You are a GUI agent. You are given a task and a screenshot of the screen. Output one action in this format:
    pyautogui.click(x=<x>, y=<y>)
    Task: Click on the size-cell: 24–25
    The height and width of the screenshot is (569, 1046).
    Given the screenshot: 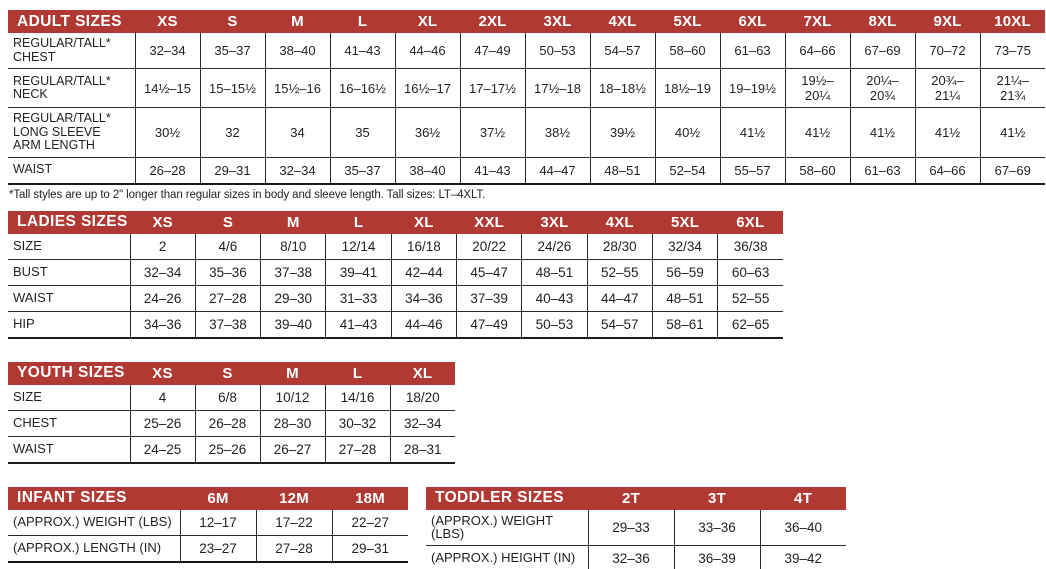 What is the action you would take?
    pyautogui.click(x=162, y=449)
    